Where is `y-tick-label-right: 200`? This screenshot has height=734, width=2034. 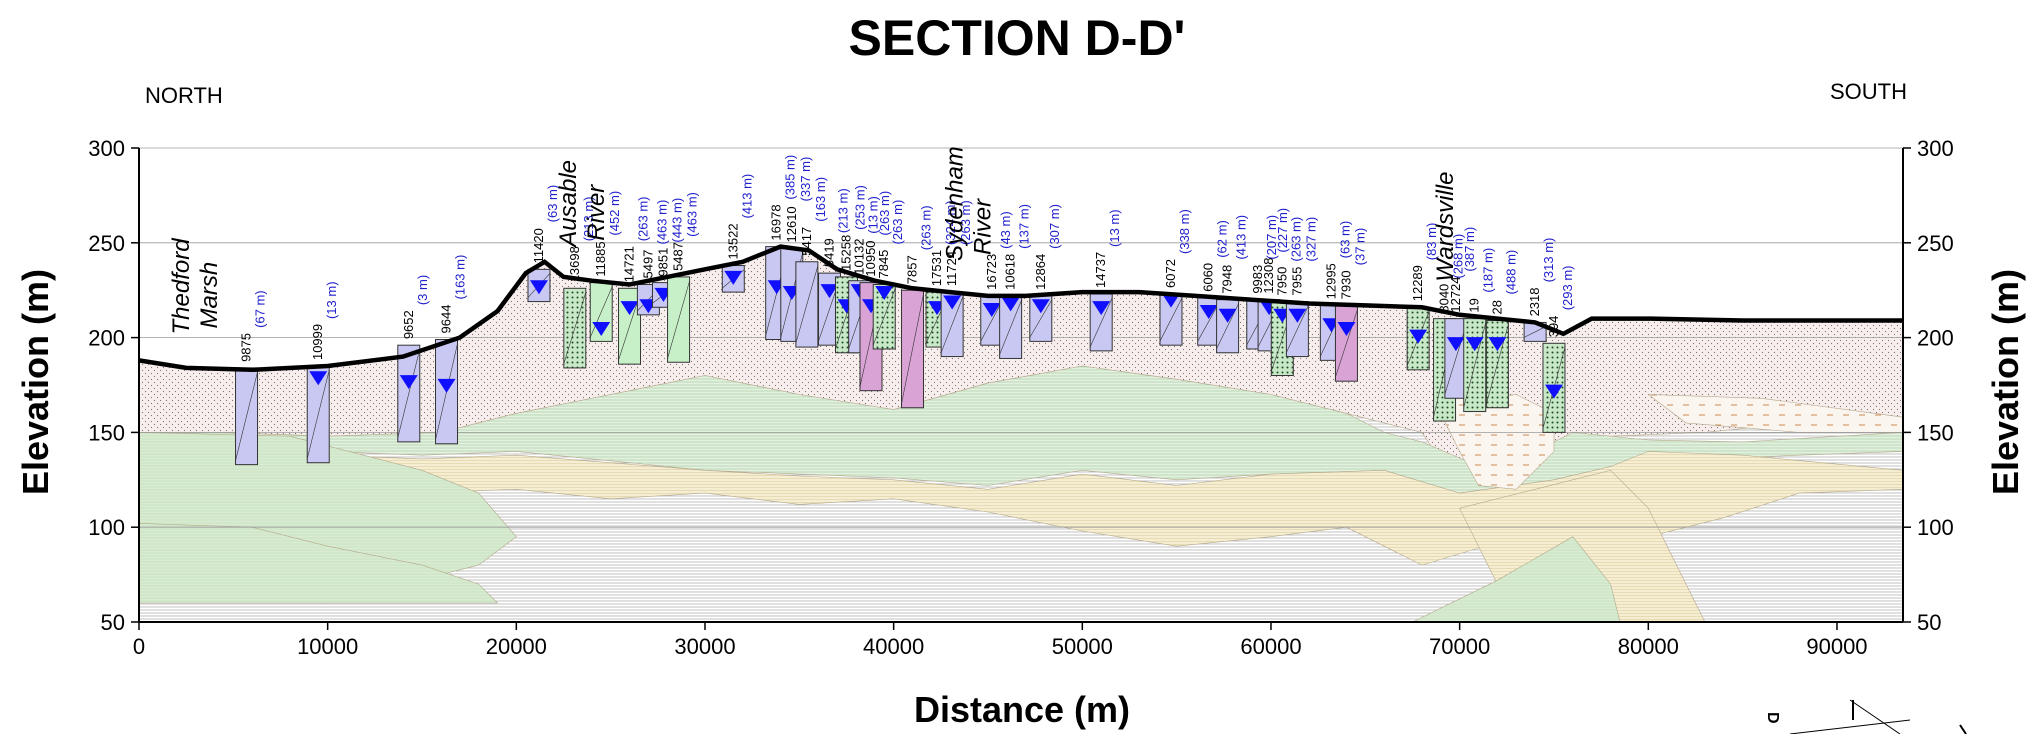 y-tick-label-right: 200 is located at coordinates (1935, 338).